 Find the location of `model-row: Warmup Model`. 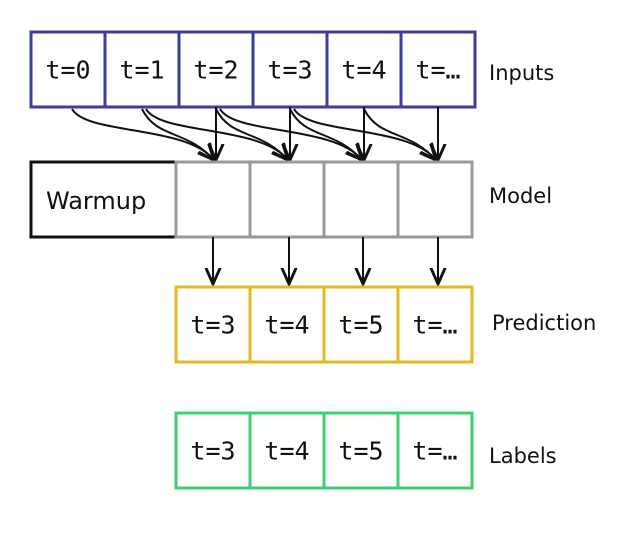

model-row: Warmup Model is located at coordinates (290, 199).